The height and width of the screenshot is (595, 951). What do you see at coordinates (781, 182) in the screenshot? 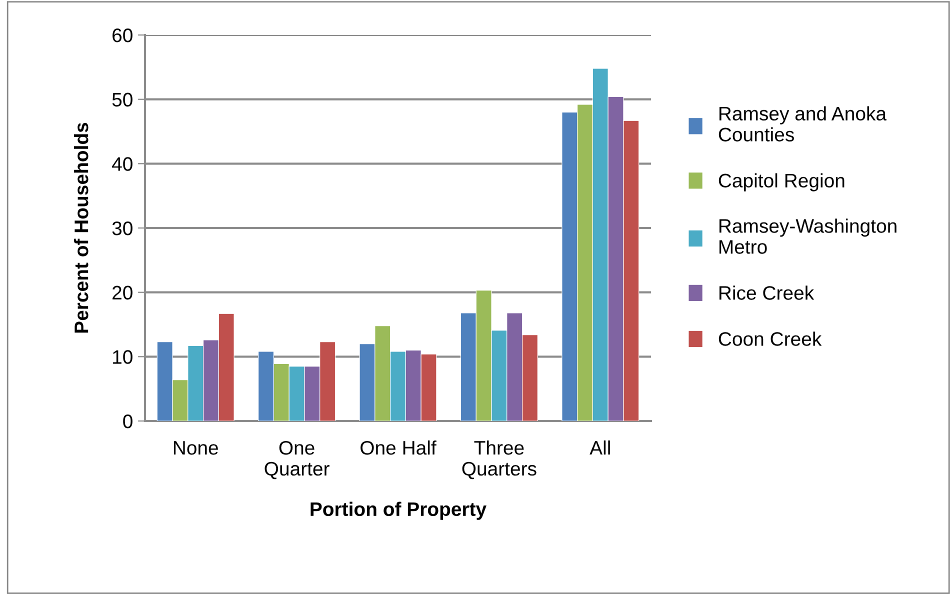
I see `legend-label: Capitol Region` at bounding box center [781, 182].